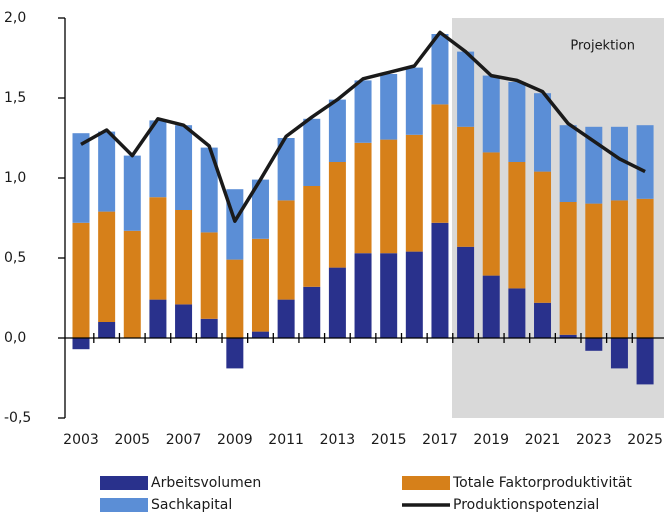 The height and width of the screenshot is (517, 664). Describe the element at coordinates (15, 258) in the screenshot. I see `y-tick-label: 0,5` at that location.